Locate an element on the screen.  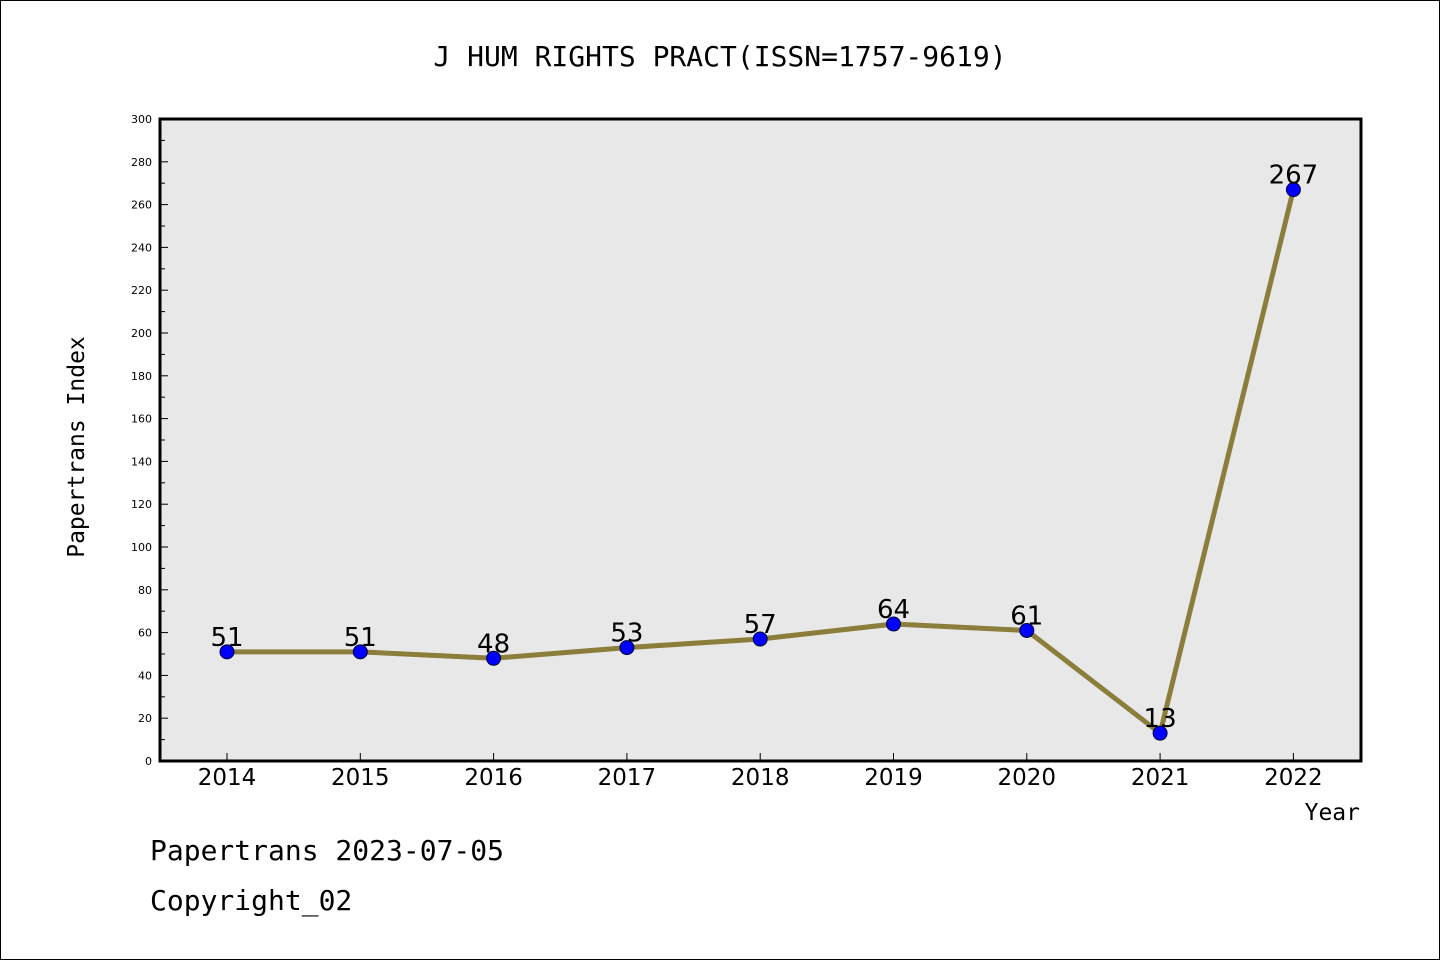
y-tick-label: 120 is located at coordinates (141, 504).